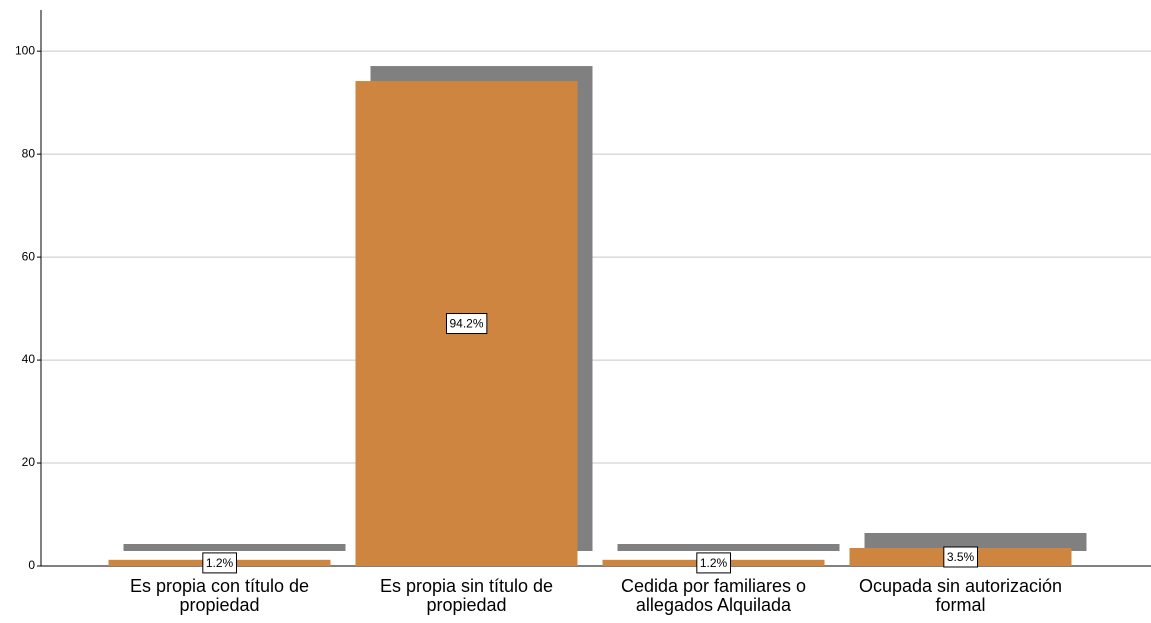 The width and height of the screenshot is (1151, 623). What do you see at coordinates (29, 256) in the screenshot?
I see `y-tick-label: 60` at bounding box center [29, 256].